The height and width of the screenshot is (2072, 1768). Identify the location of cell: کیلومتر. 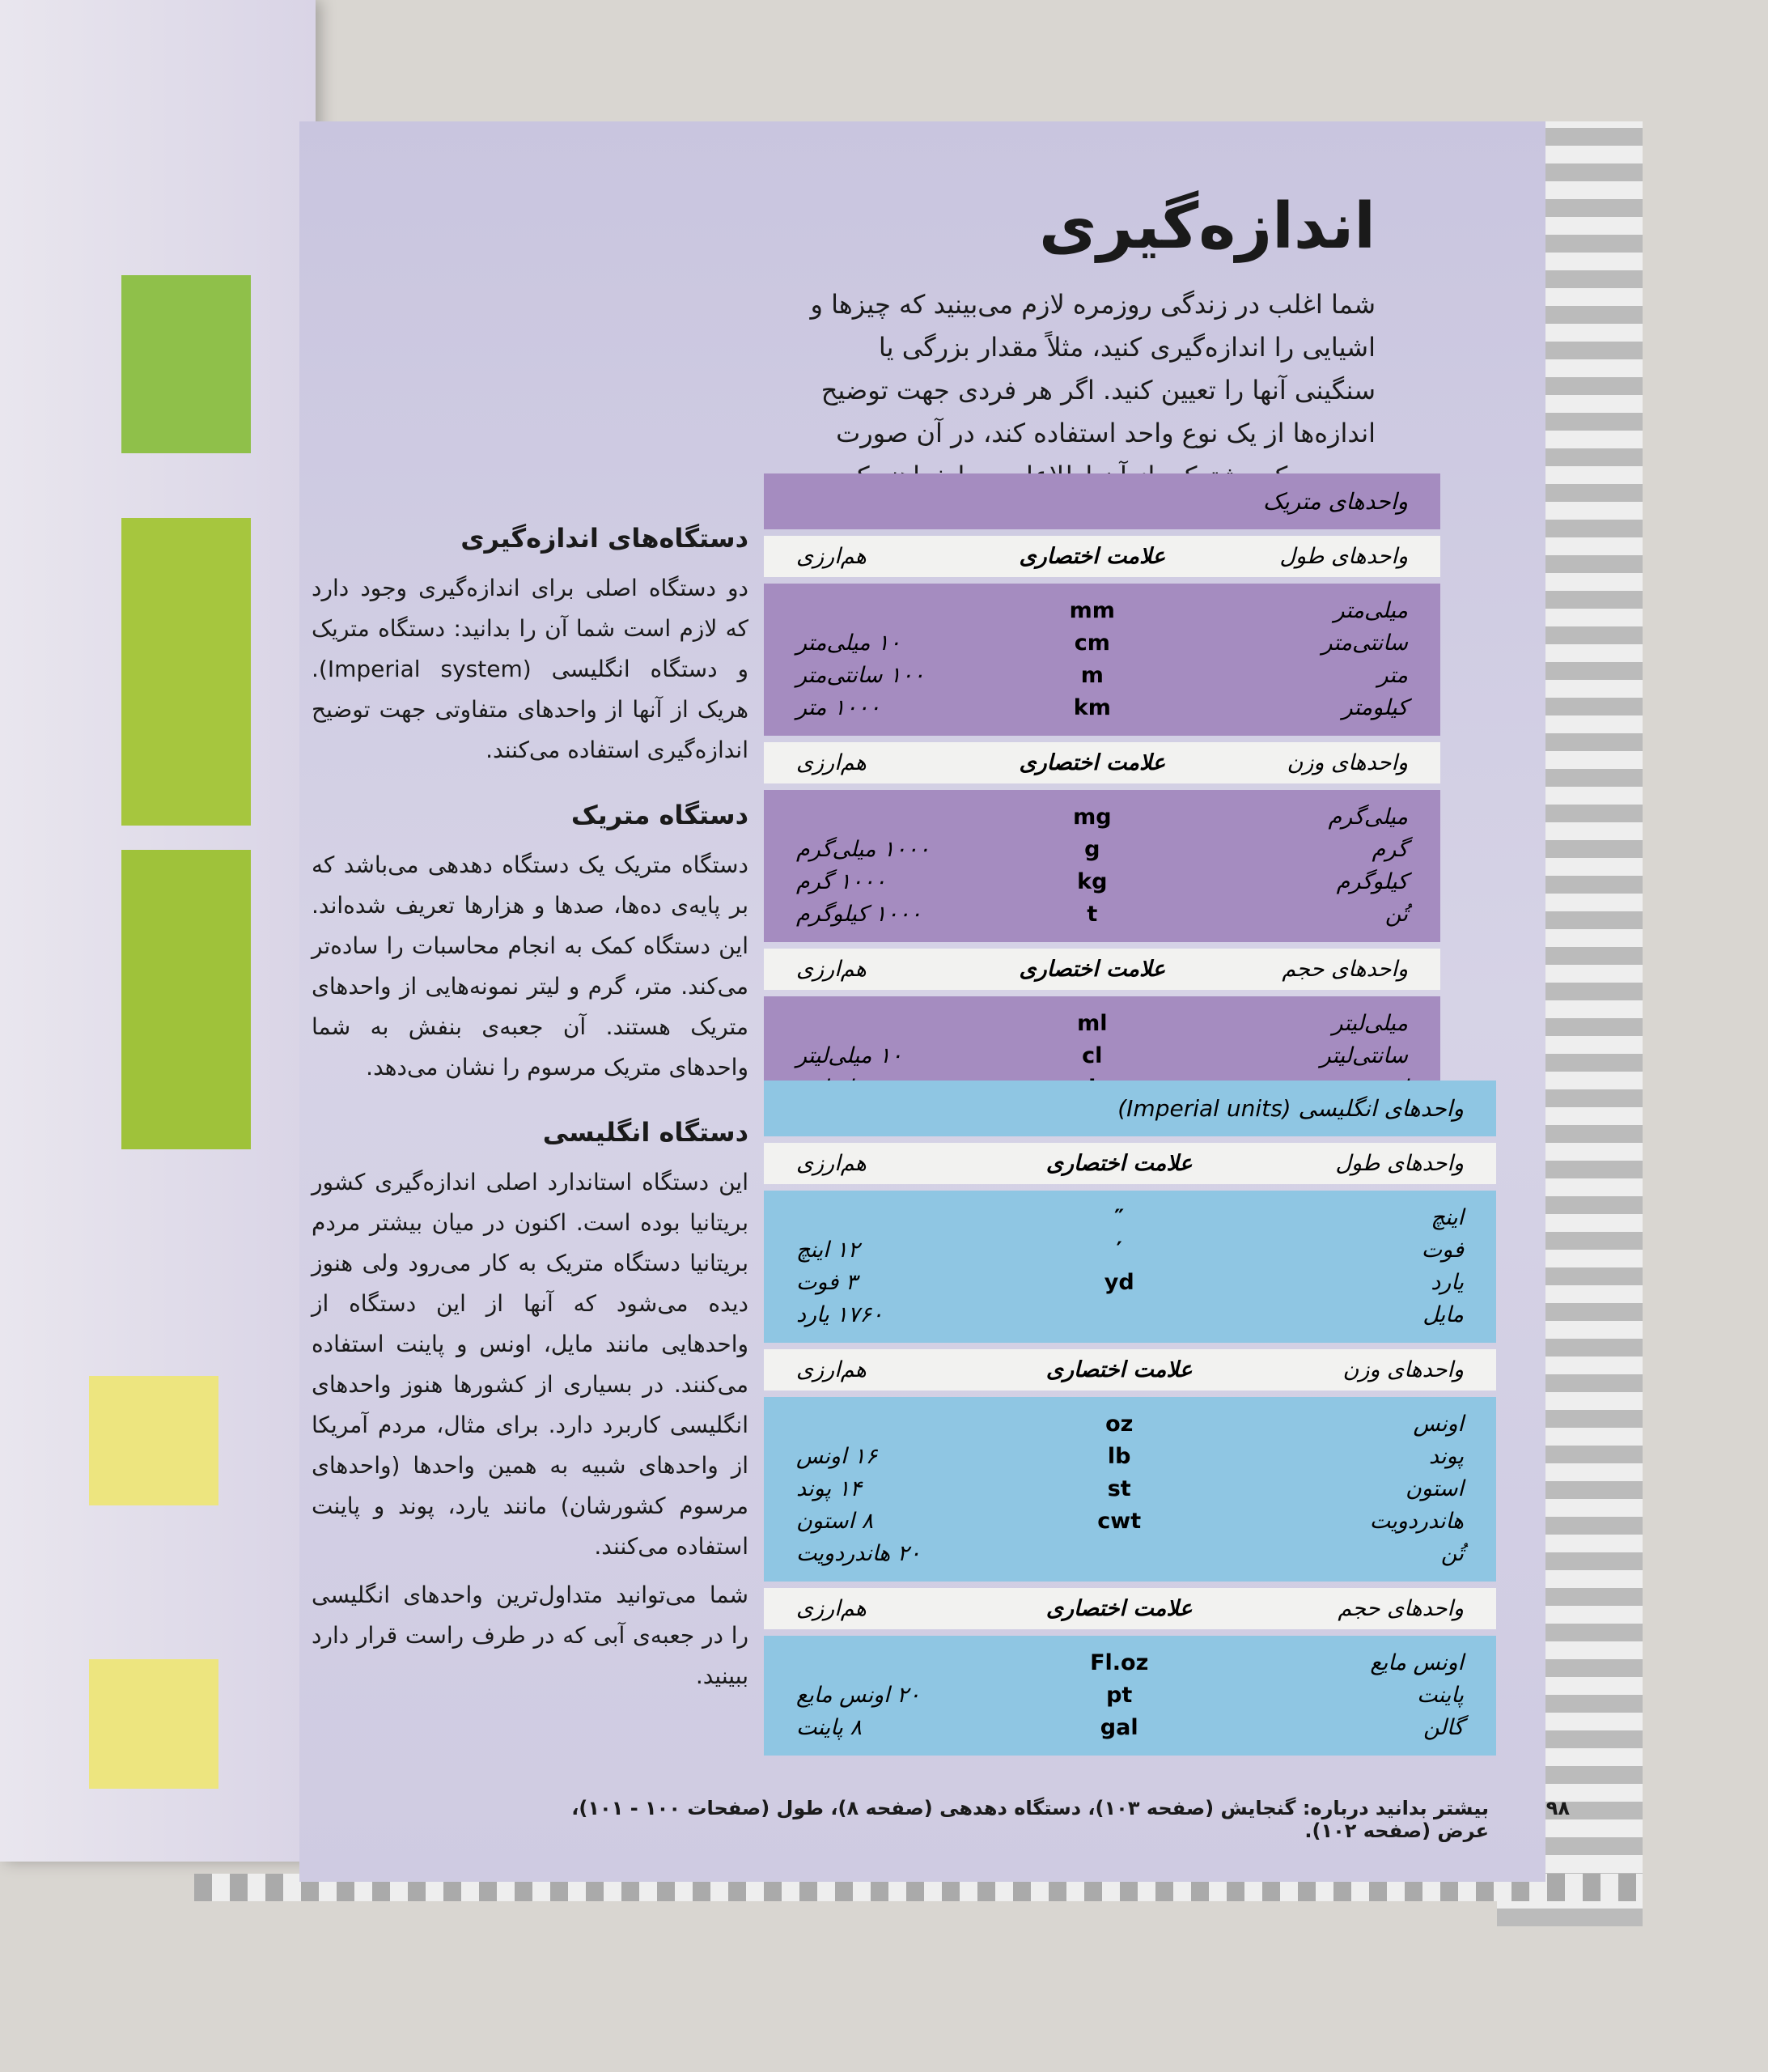
(1375, 707).